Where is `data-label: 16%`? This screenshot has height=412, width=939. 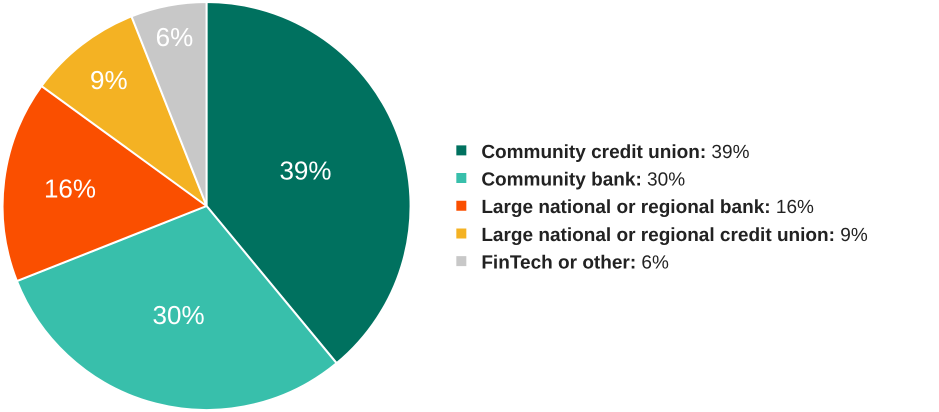 data-label: 16% is located at coordinates (70, 189).